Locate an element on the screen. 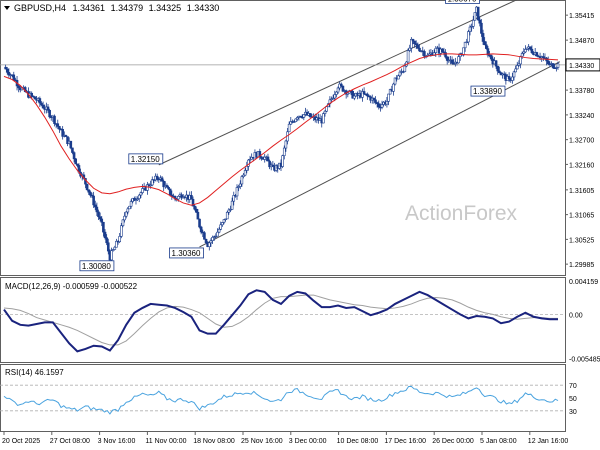 This screenshot has width=600, height=450. x-tick-label: 18 Nov 08:00 is located at coordinates (214, 441).